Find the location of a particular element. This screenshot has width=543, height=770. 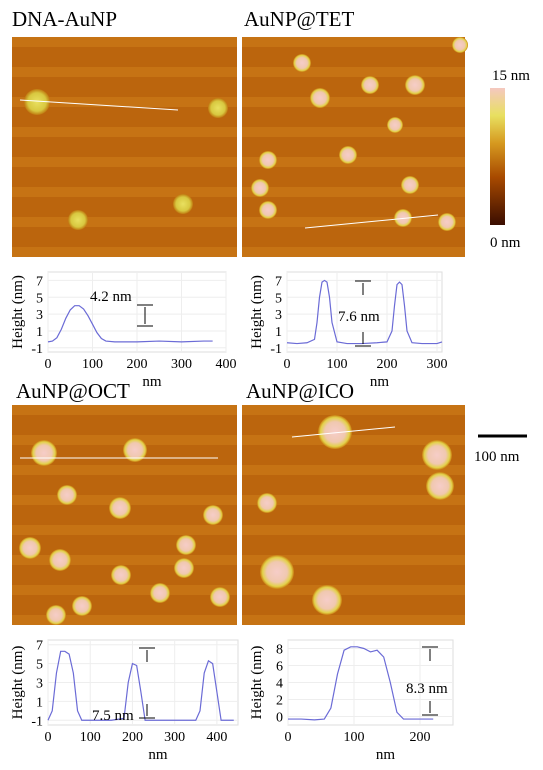

y-tick-label: 1 is located at coordinates (39, 332).